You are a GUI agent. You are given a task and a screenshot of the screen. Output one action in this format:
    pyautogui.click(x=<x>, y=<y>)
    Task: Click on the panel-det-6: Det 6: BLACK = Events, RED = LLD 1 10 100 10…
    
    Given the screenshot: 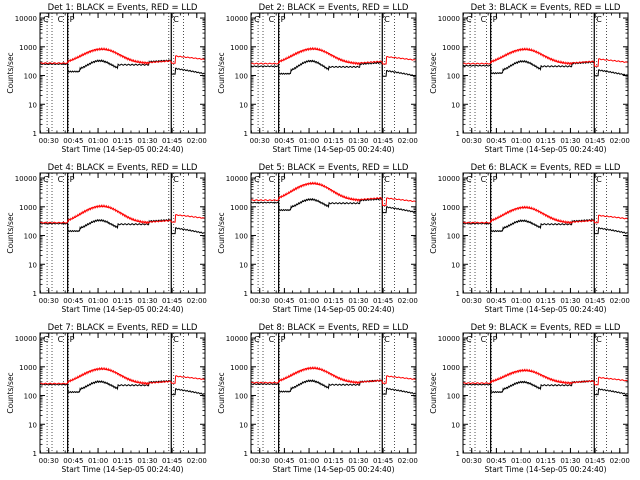 What is the action you would take?
    pyautogui.click(x=529, y=238)
    